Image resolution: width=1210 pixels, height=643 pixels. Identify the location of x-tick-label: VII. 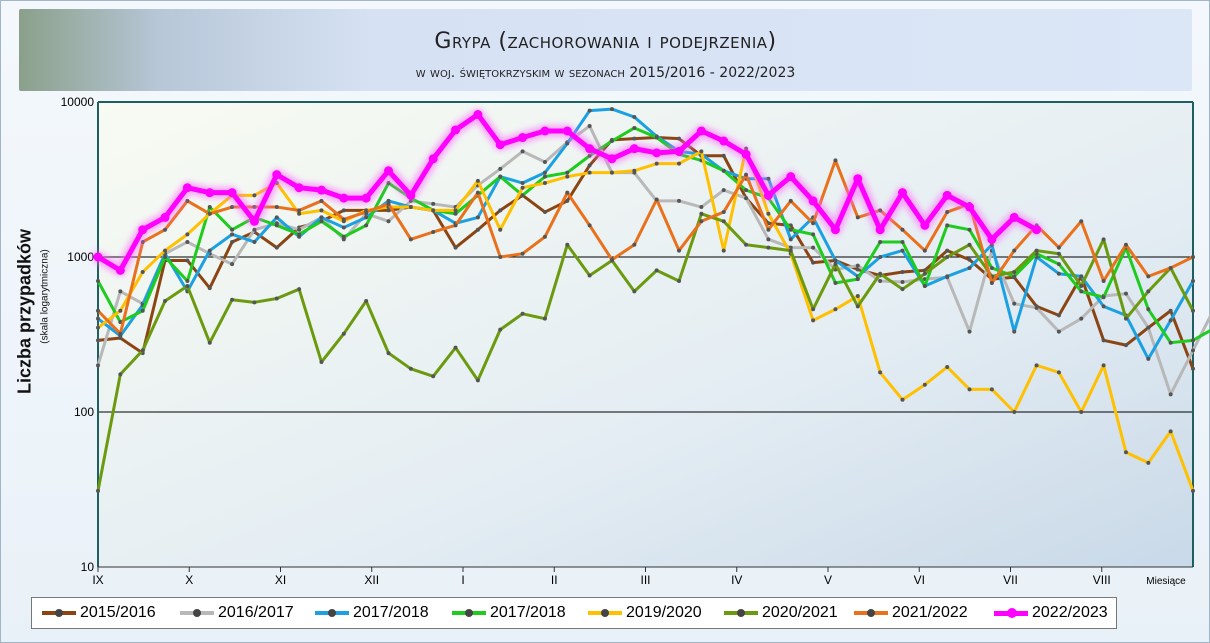
(1010, 580).